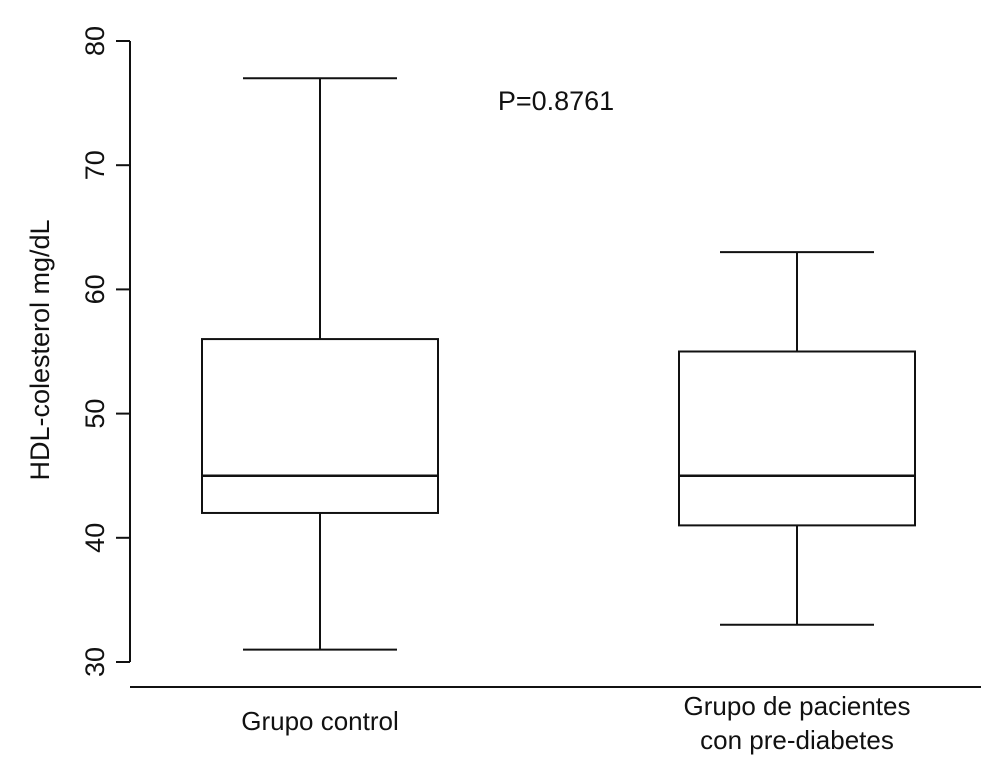  I want to click on x-tick-label-line: con pre-diabetes, so click(797, 740).